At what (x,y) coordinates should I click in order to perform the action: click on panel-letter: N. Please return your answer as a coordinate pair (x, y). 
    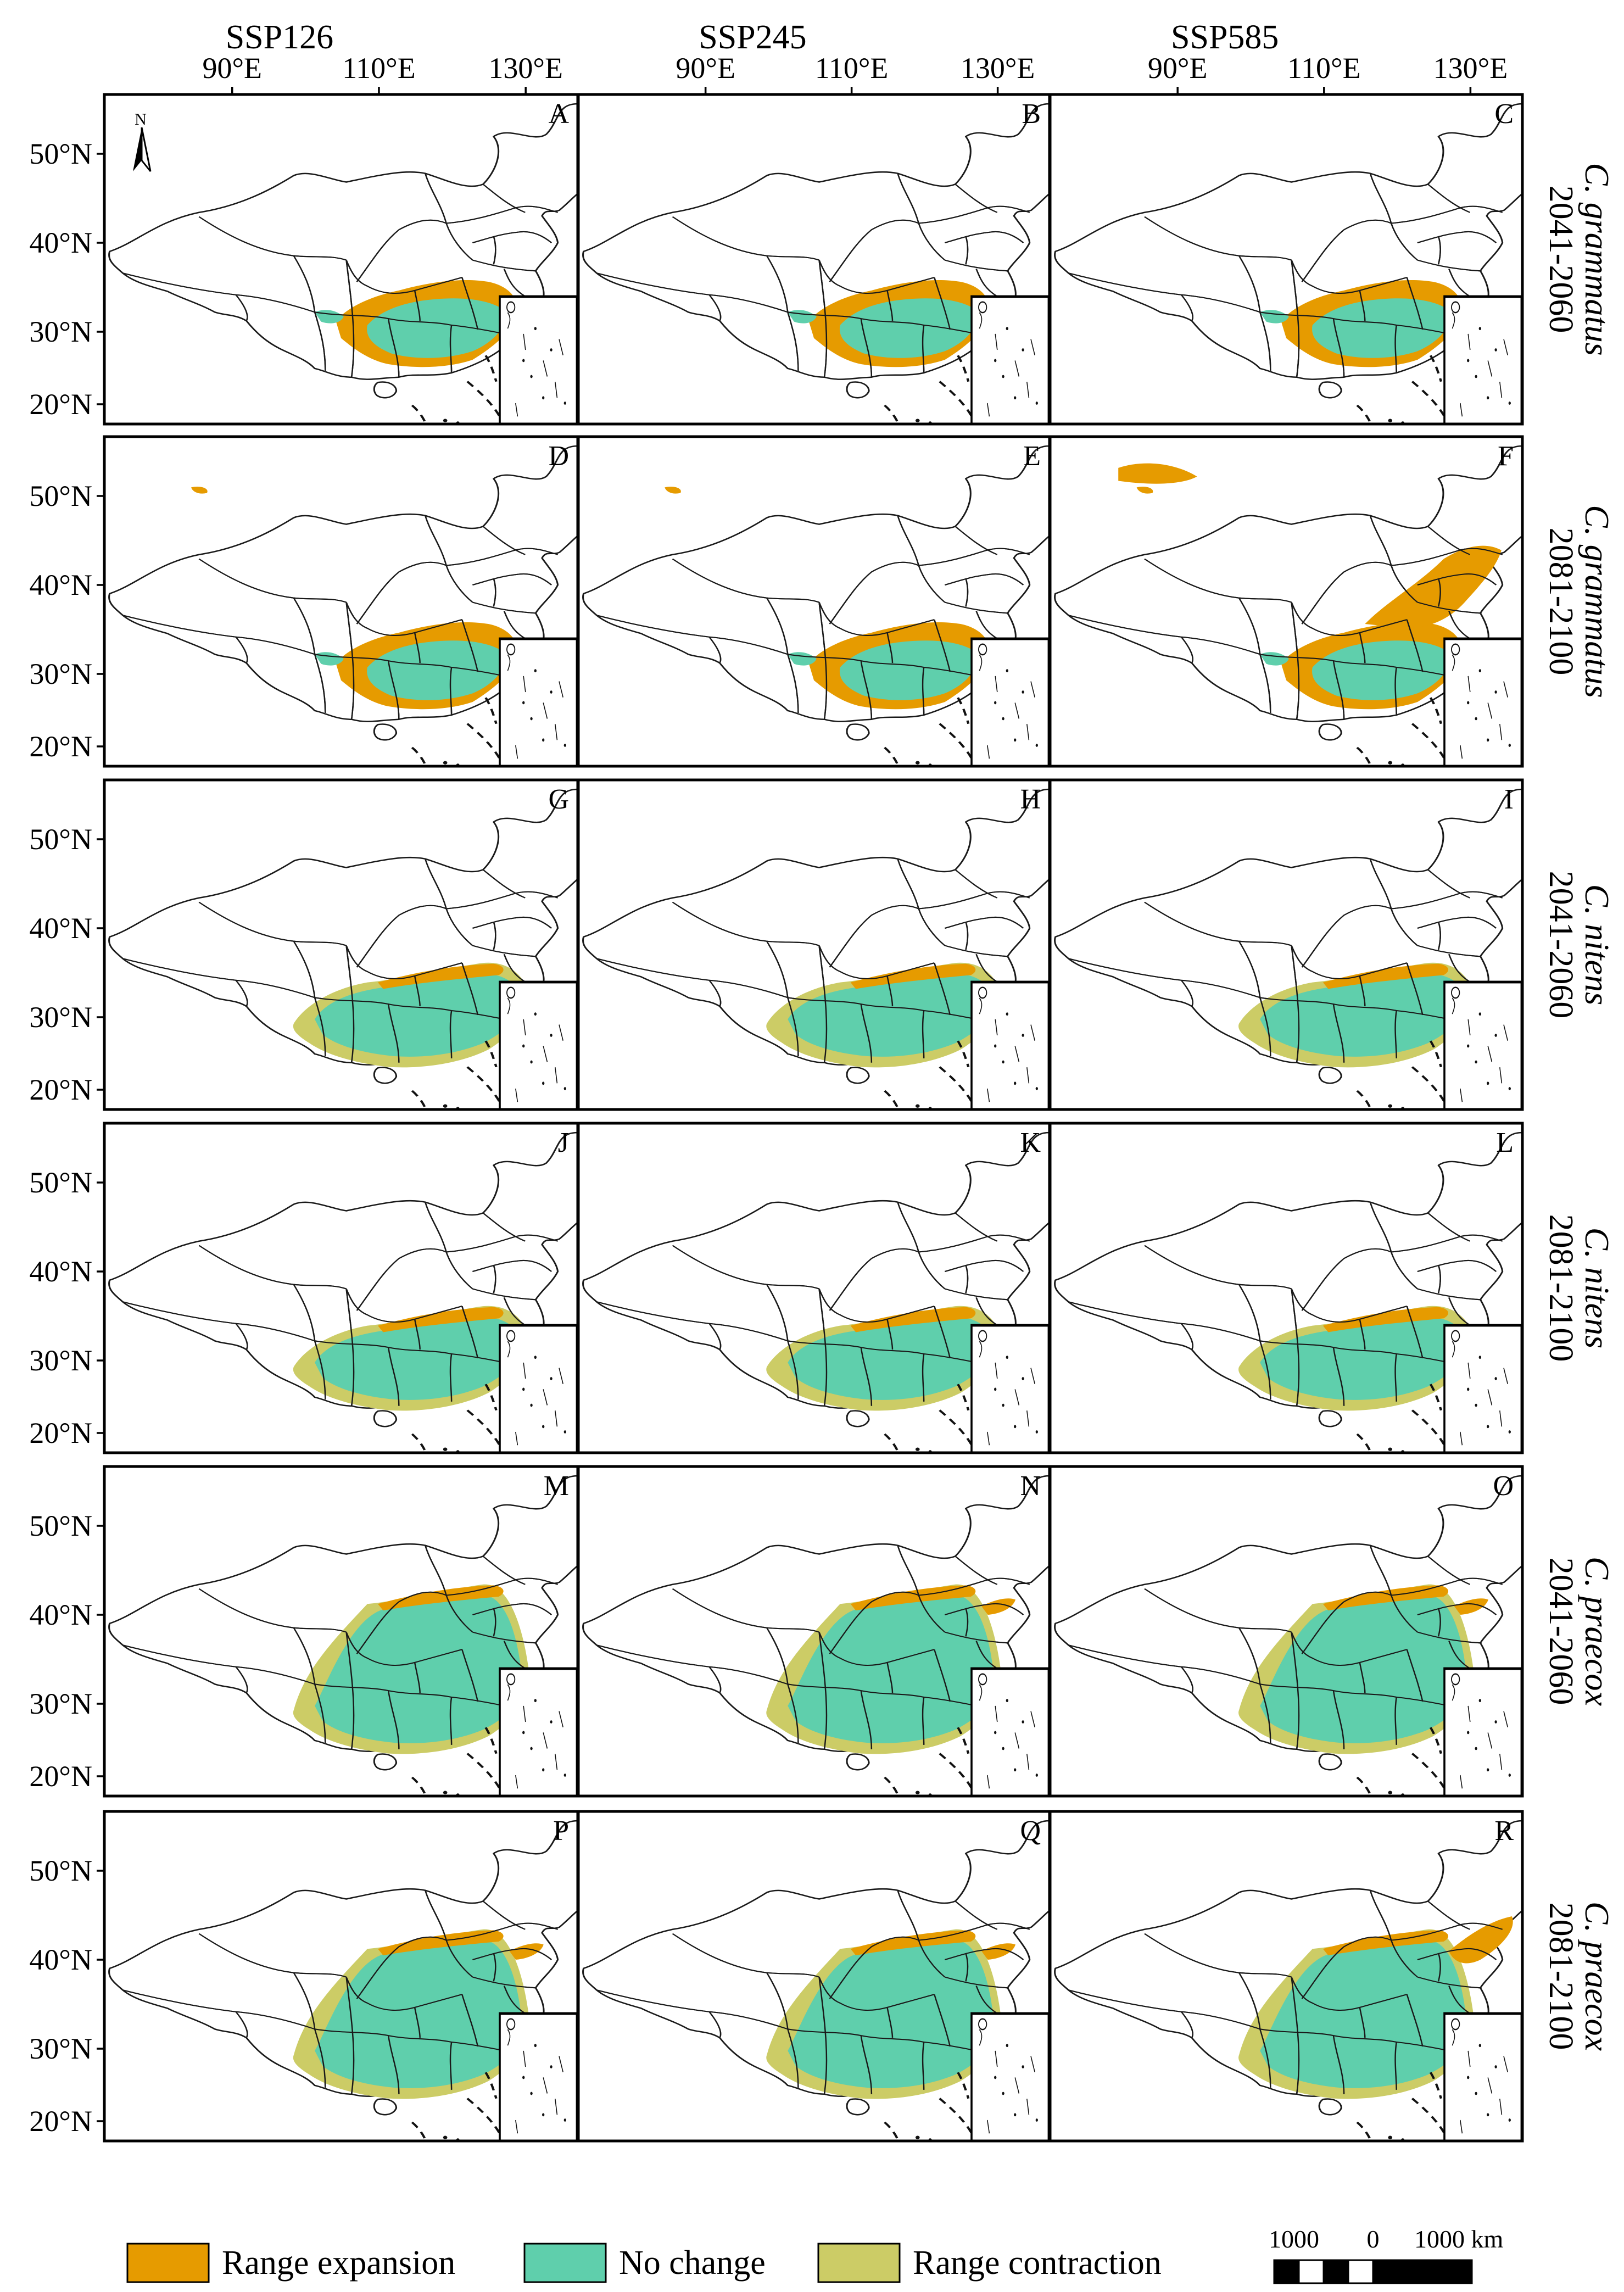
    Looking at the image, I should click on (1030, 1486).